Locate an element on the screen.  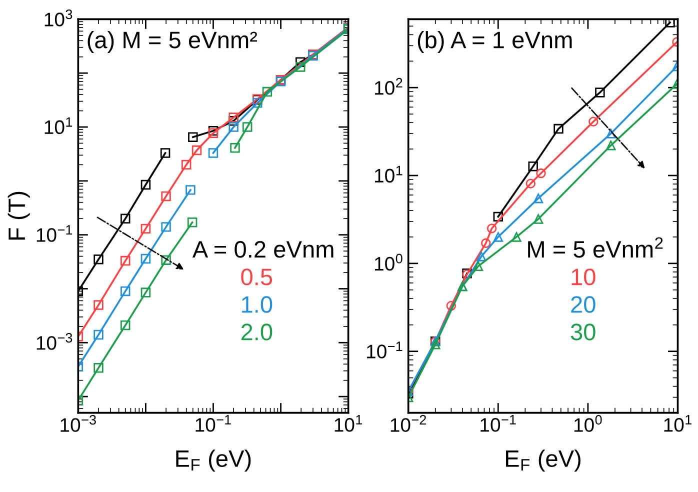
y-axis-title: F (T) is located at coordinates (19, 216).